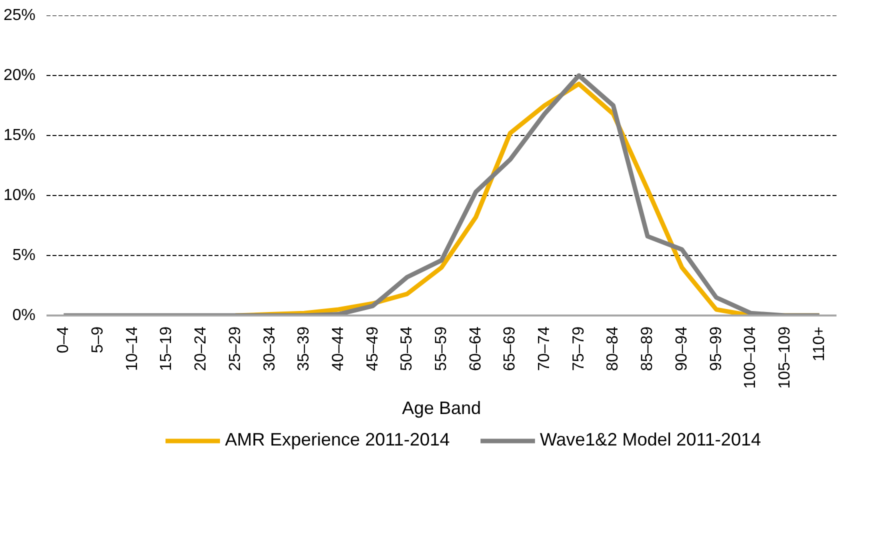  Describe the element at coordinates (132, 348) in the screenshot. I see `x-tick-label: 10–14` at that location.